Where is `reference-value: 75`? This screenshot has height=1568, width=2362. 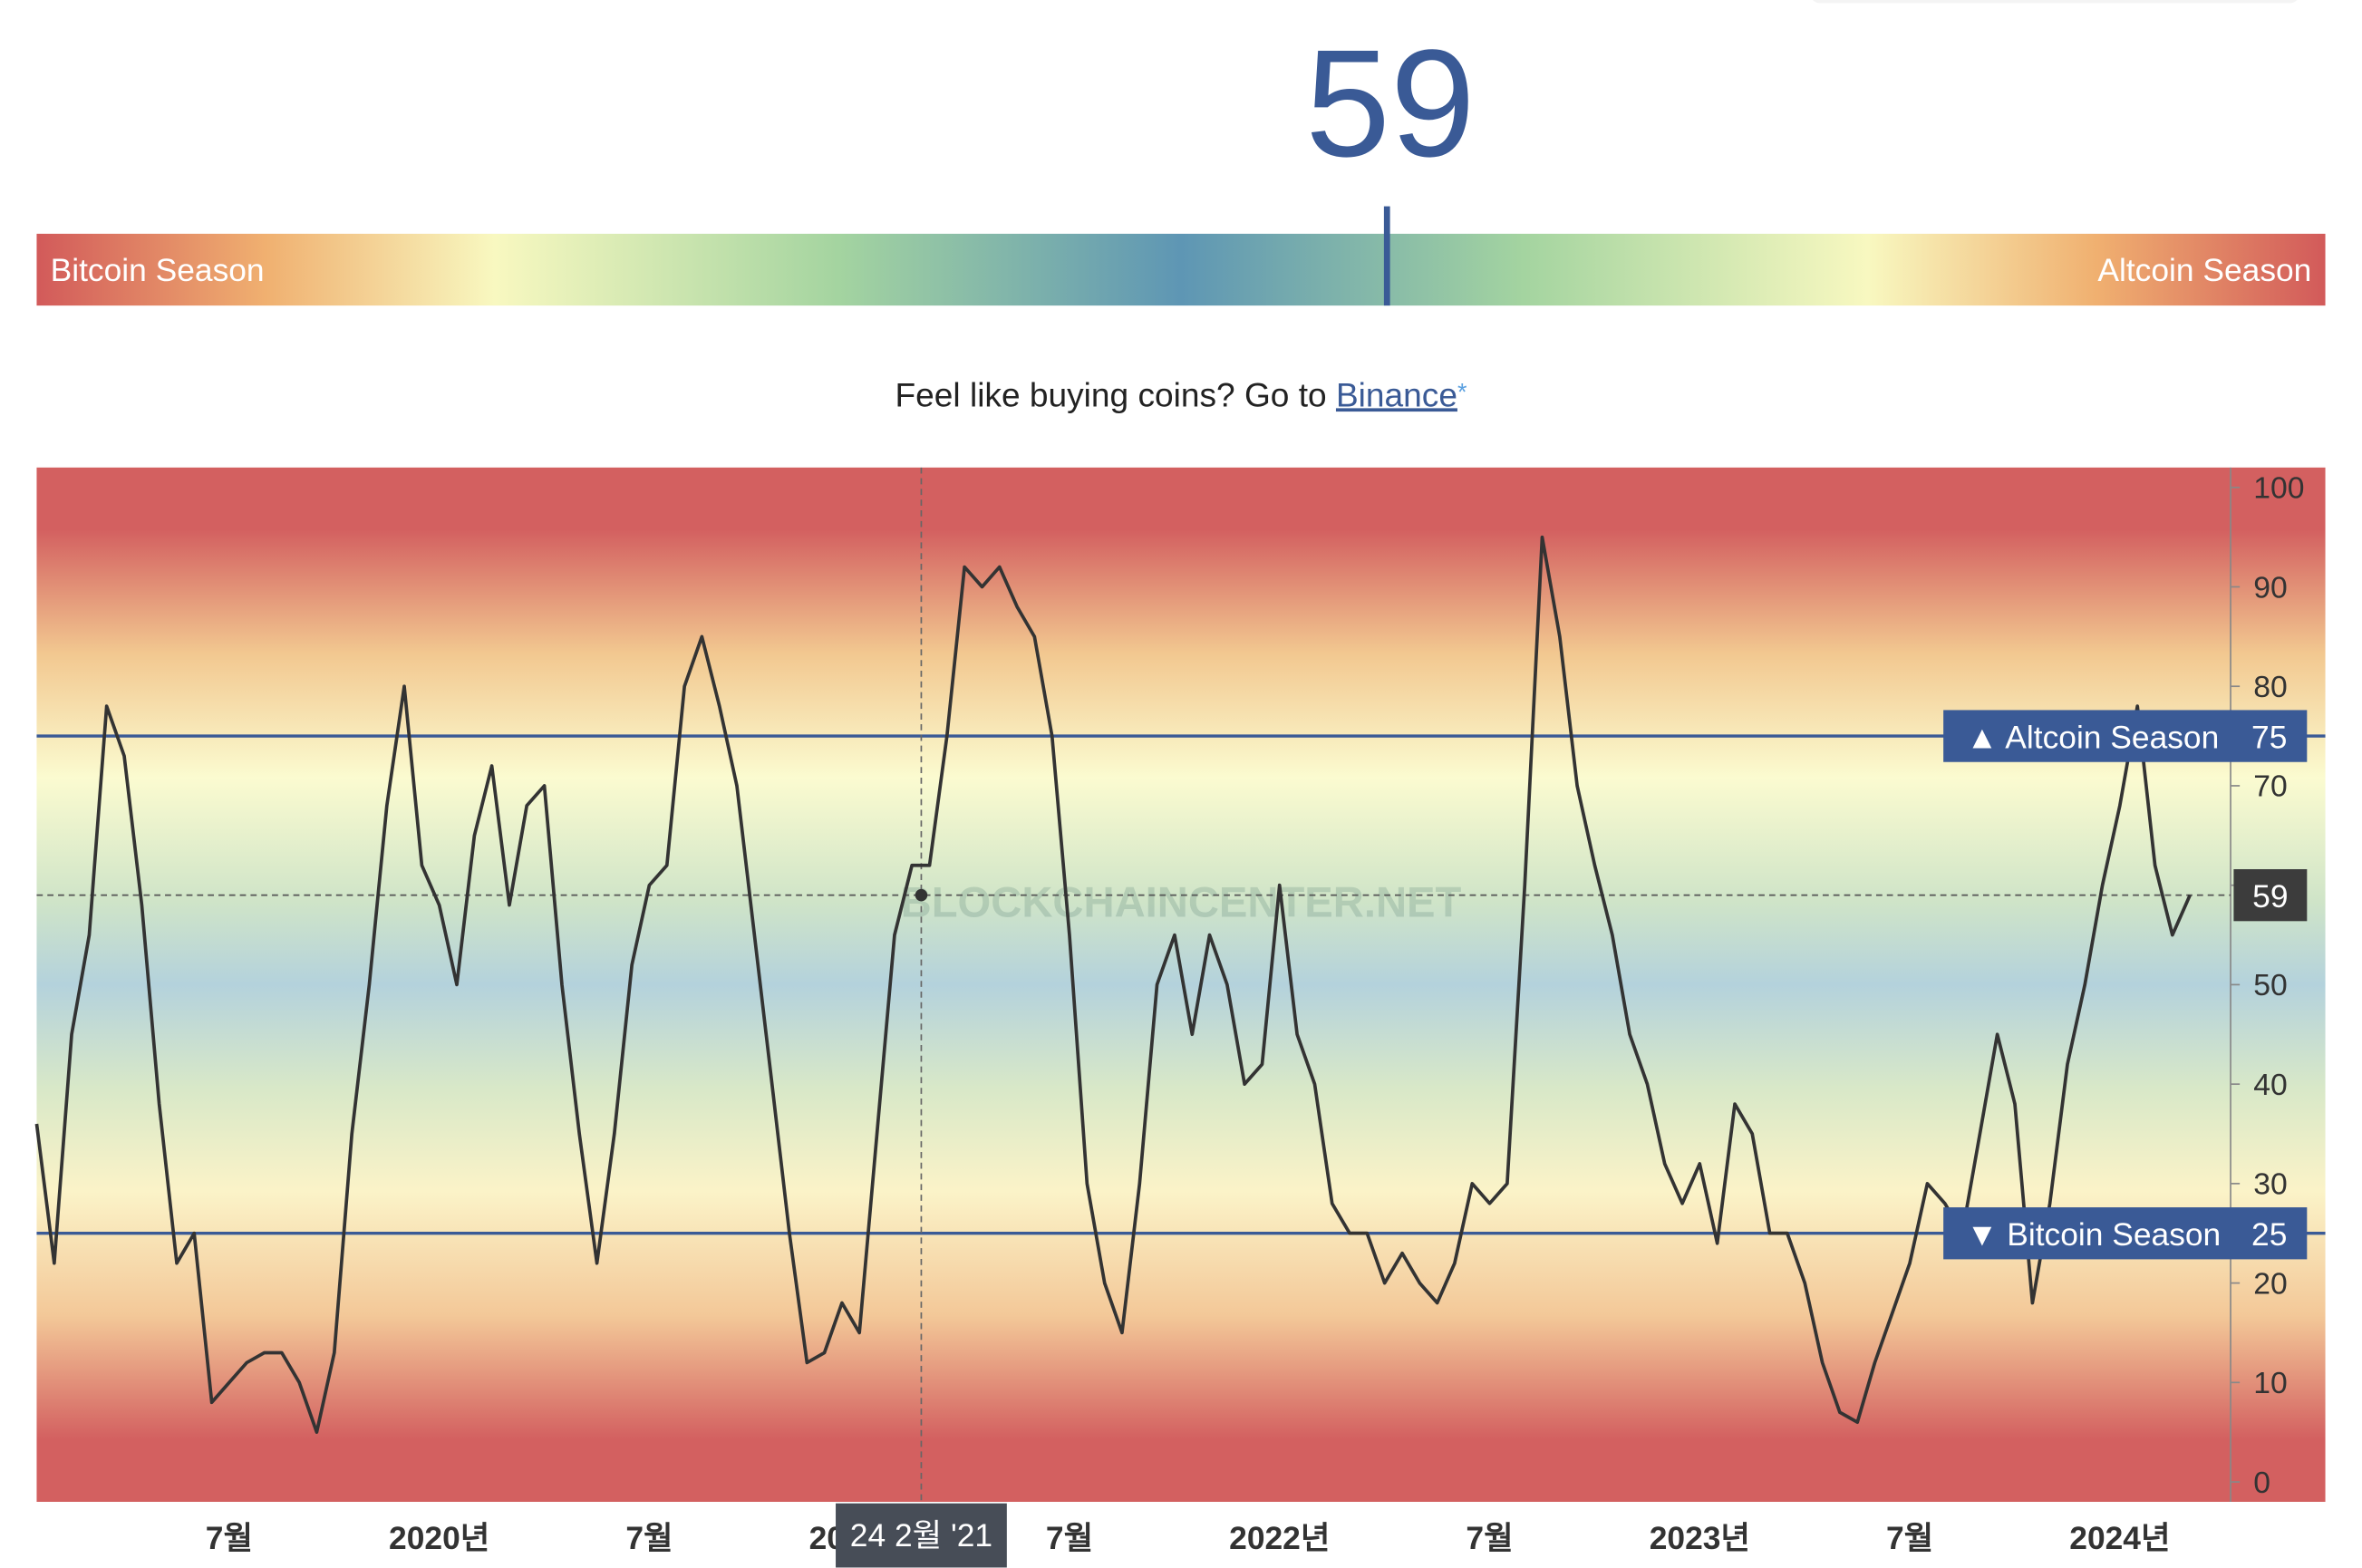
reference-value: 75 is located at coordinates (2269, 739).